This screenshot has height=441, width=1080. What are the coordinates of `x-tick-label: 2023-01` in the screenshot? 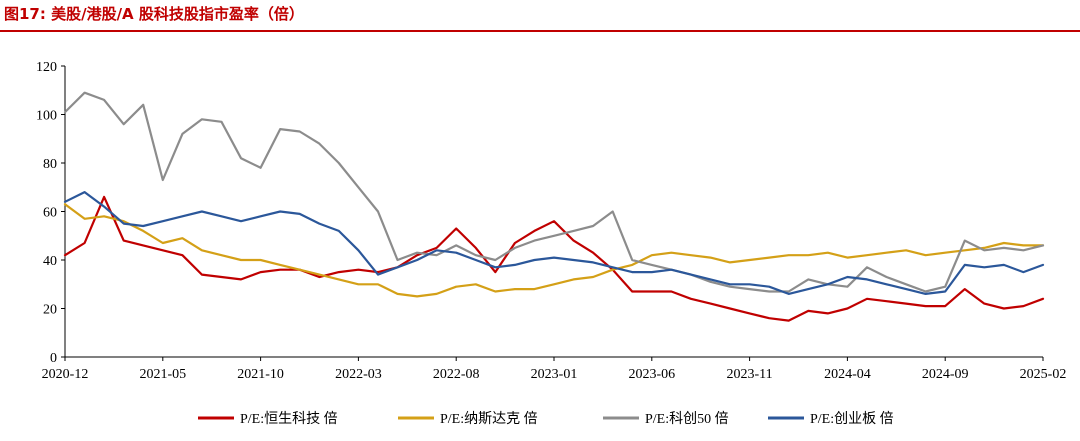 It's located at (554, 374).